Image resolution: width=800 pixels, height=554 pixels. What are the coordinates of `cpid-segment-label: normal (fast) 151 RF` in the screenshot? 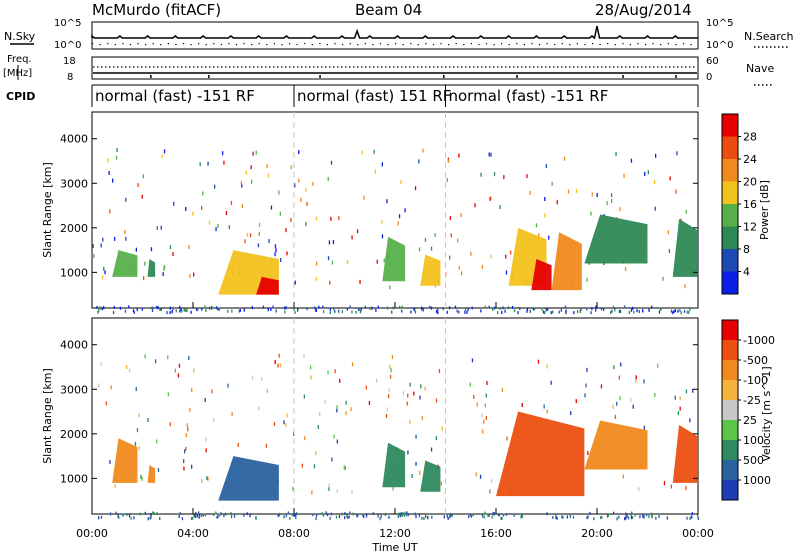 It's located at (374, 96).